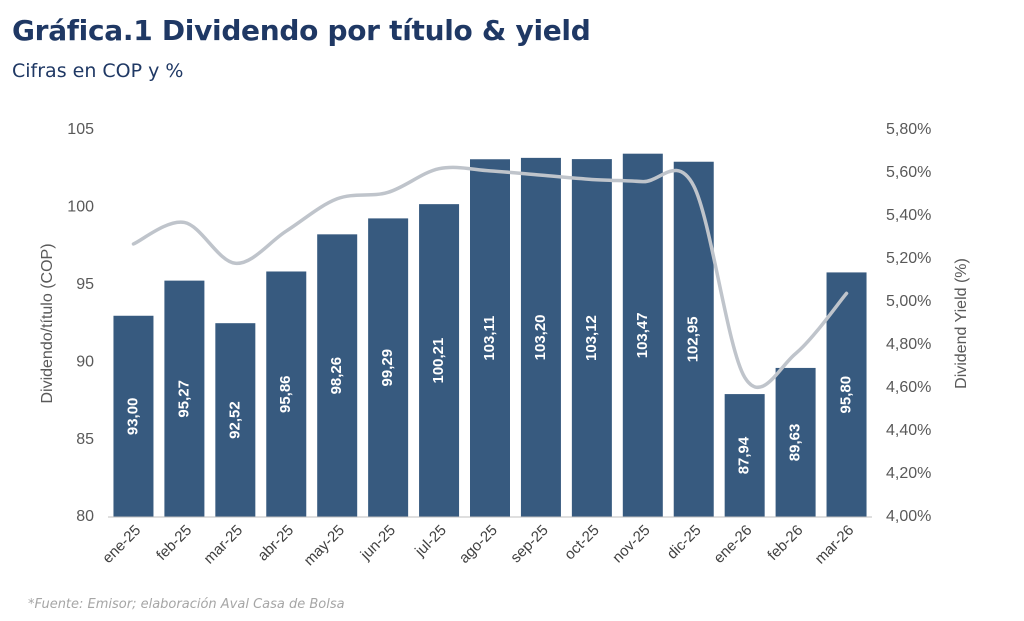 This screenshot has width=1024, height=621. What do you see at coordinates (121, 544) in the screenshot?
I see `category-ene-25: ene-25` at bounding box center [121, 544].